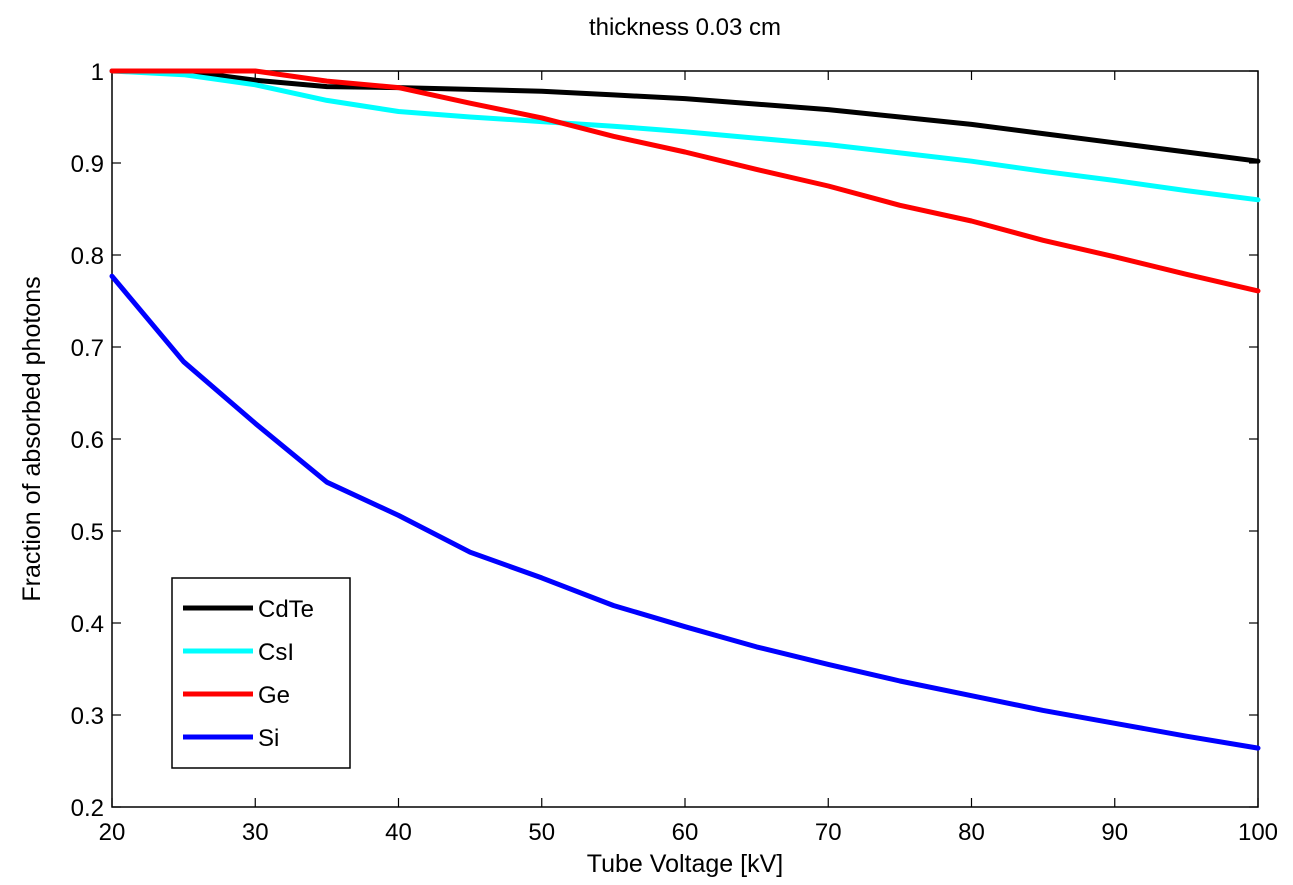 Image resolution: width=1293 pixels, height=885 pixels. I want to click on x-tick-label: 80, so click(971, 832).